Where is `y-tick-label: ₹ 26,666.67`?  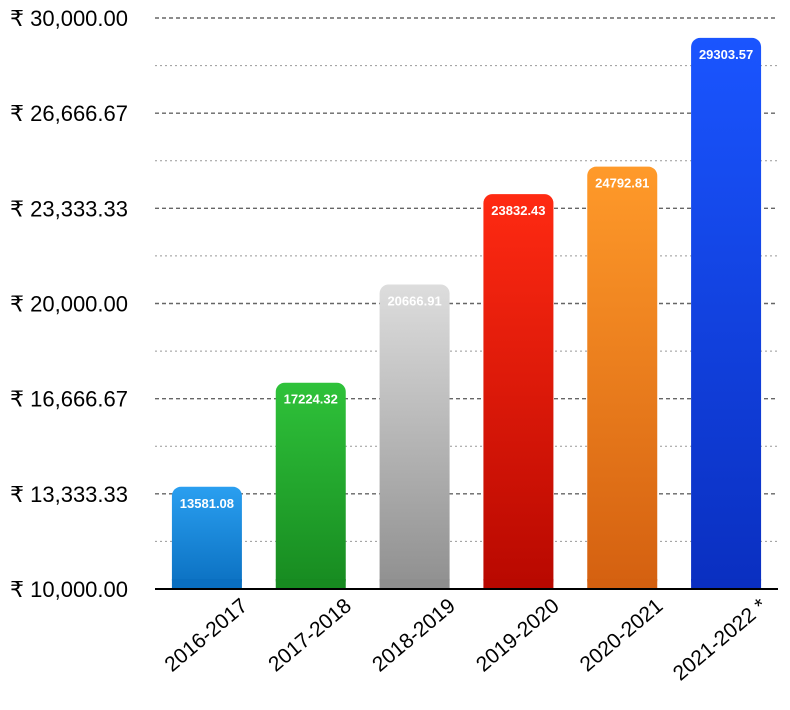
y-tick-label: ₹ 26,666.67 is located at coordinates (69, 113).